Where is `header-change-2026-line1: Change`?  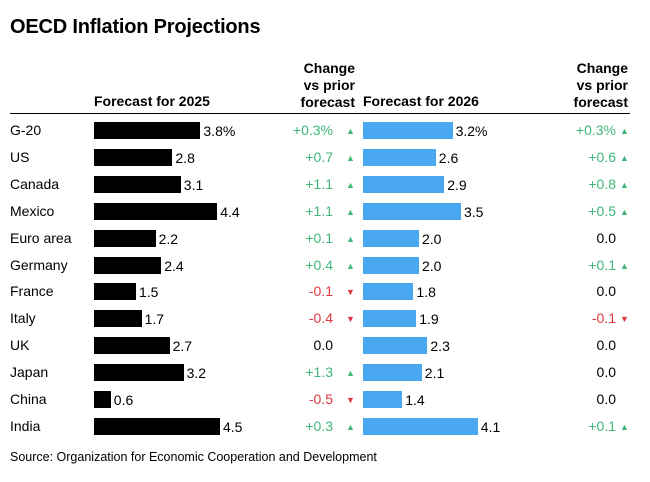
header-change-2026-line1: Change is located at coordinates (602, 68).